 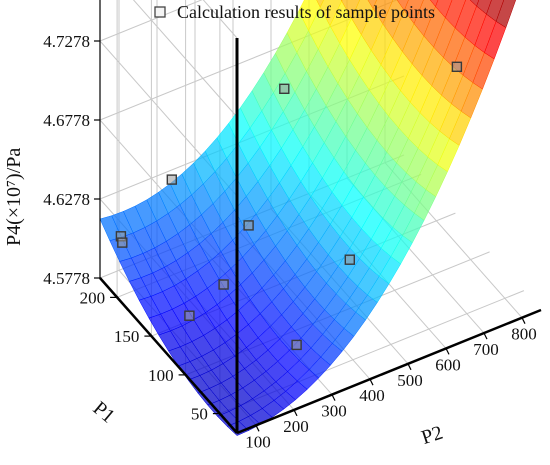 I want to click on z-tick-label-0: 4.5778, so click(x=66, y=278).